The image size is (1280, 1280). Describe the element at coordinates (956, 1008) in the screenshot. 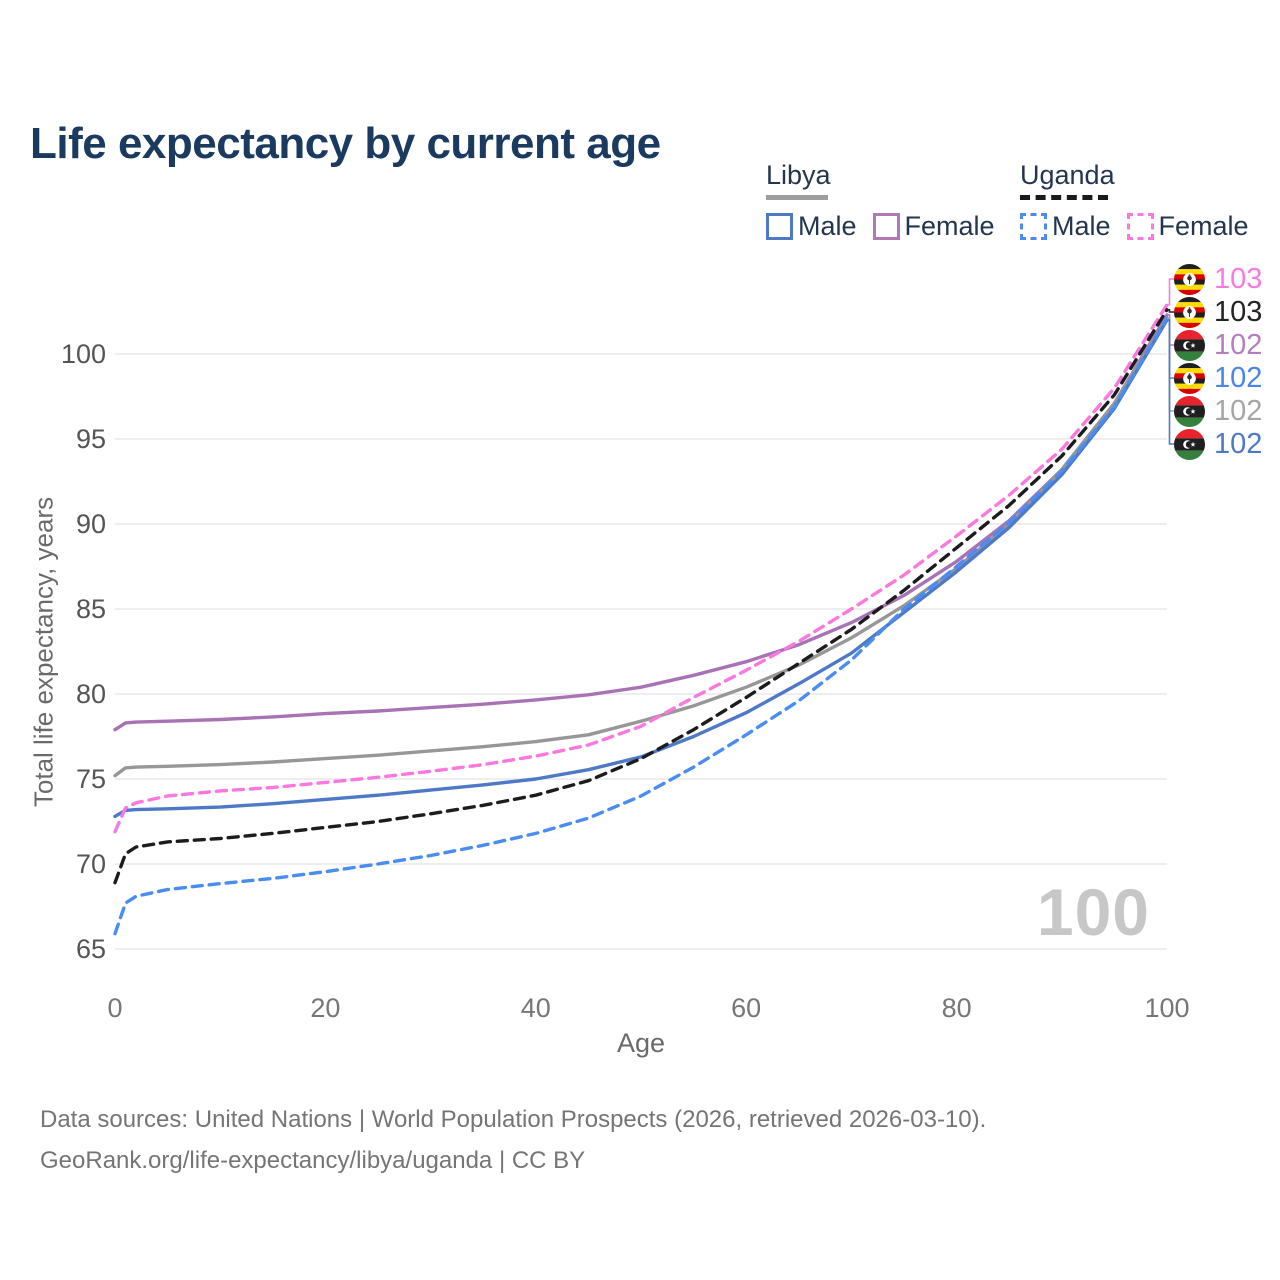

I see `x-tick-label: 80` at that location.